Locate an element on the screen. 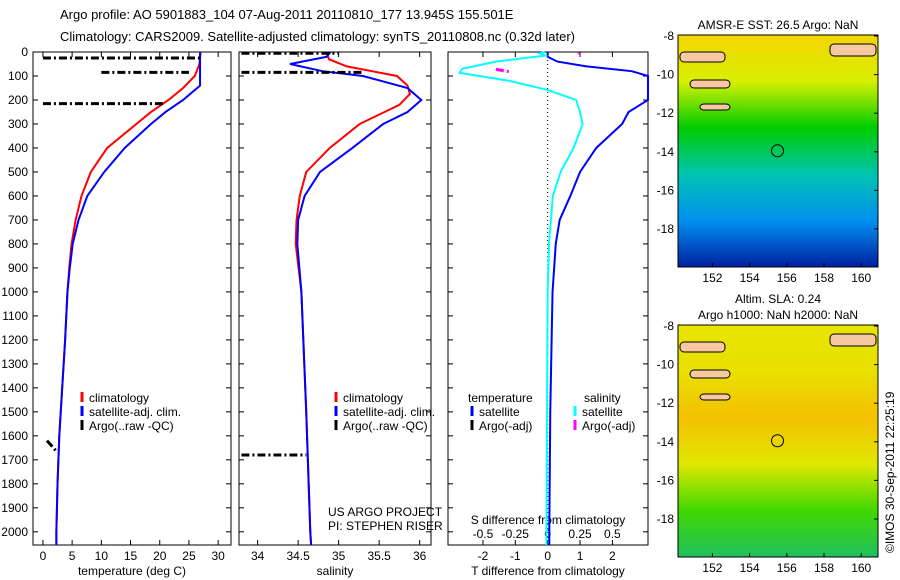 This screenshot has height=580, width=900. legend-header: salinity is located at coordinates (602, 398).